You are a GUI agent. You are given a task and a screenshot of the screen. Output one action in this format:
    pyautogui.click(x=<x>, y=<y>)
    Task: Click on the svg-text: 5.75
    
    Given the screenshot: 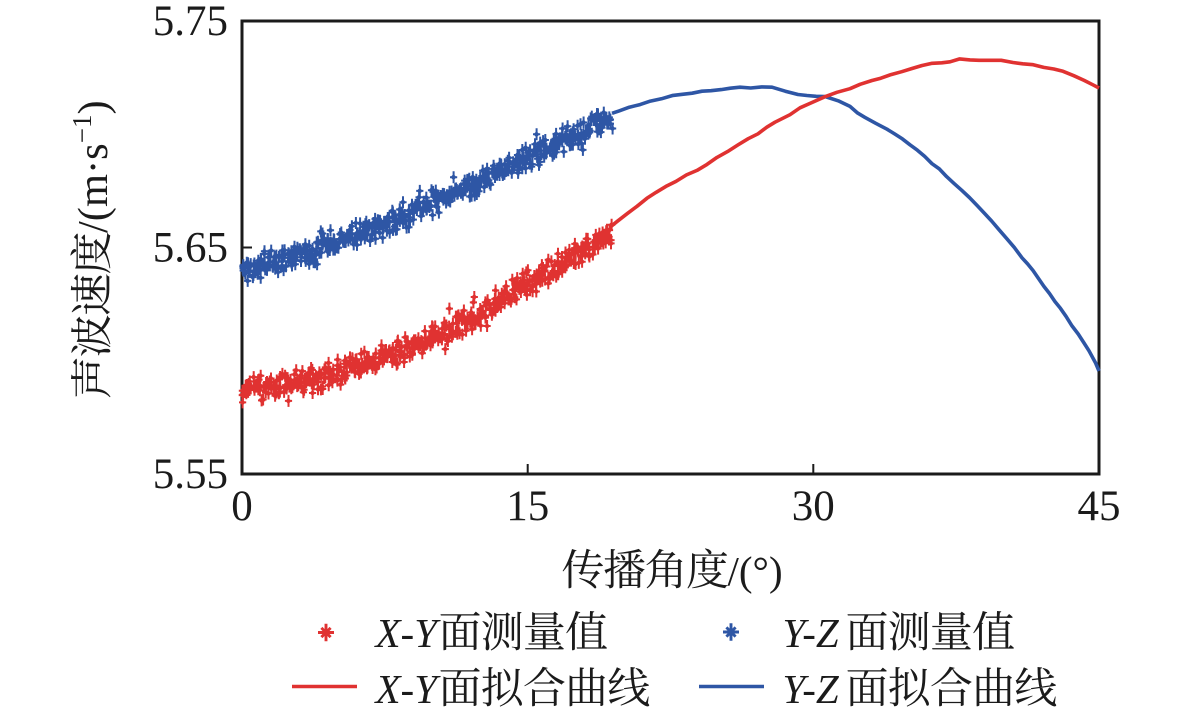 What is the action you would take?
    pyautogui.click(x=190, y=22)
    